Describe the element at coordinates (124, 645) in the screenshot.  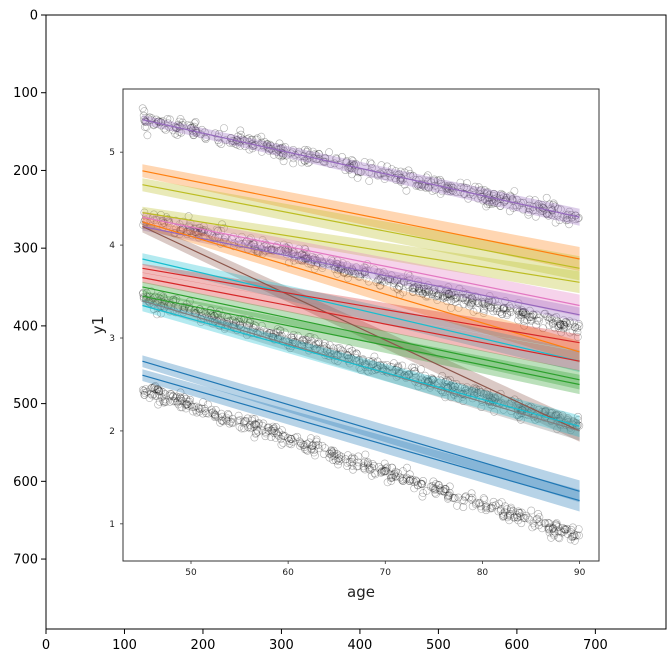
I see `outer-x-tick-label: 100` at that location.